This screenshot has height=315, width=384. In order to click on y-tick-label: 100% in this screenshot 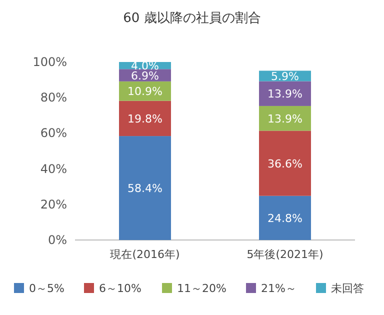, I will do `click(49, 62)`.